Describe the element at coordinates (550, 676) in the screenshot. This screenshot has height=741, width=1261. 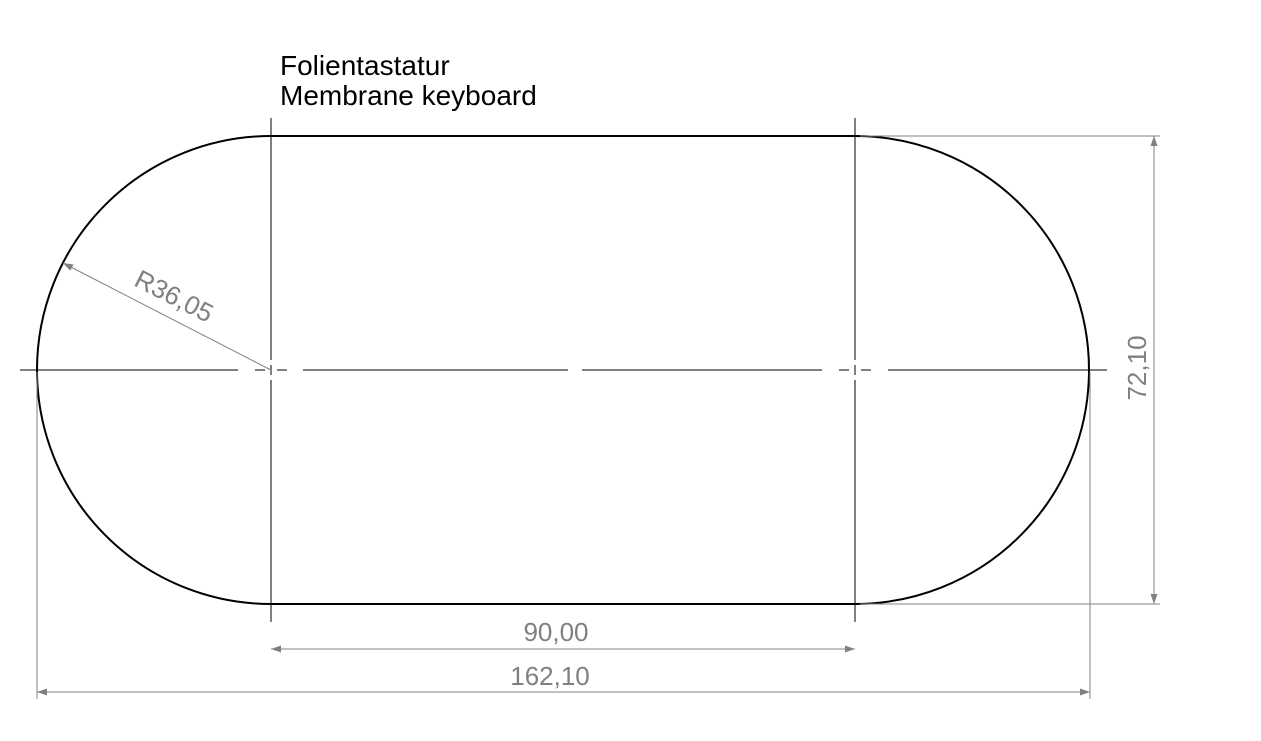
I see `overall-length-label: 162,10` at that location.